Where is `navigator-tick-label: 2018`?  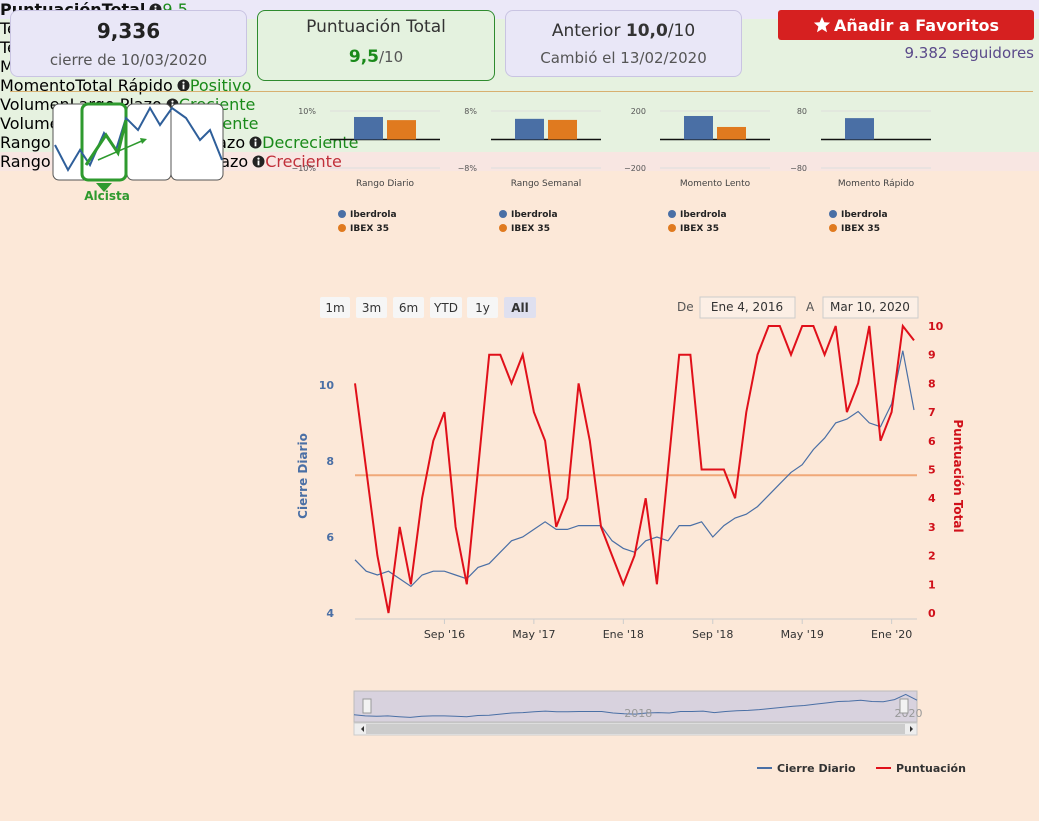 navigator-tick-label: 2018 is located at coordinates (638, 713).